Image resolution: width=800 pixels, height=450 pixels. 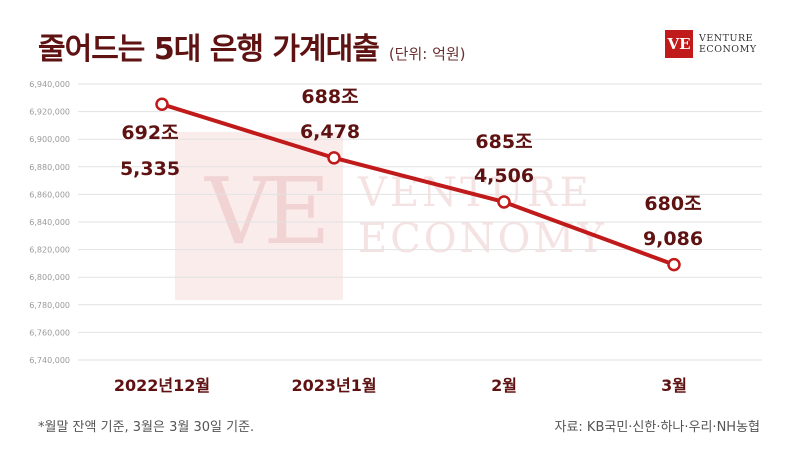 What do you see at coordinates (673, 239) in the screenshot?
I see `data-label-eok: 9,086` at bounding box center [673, 239].